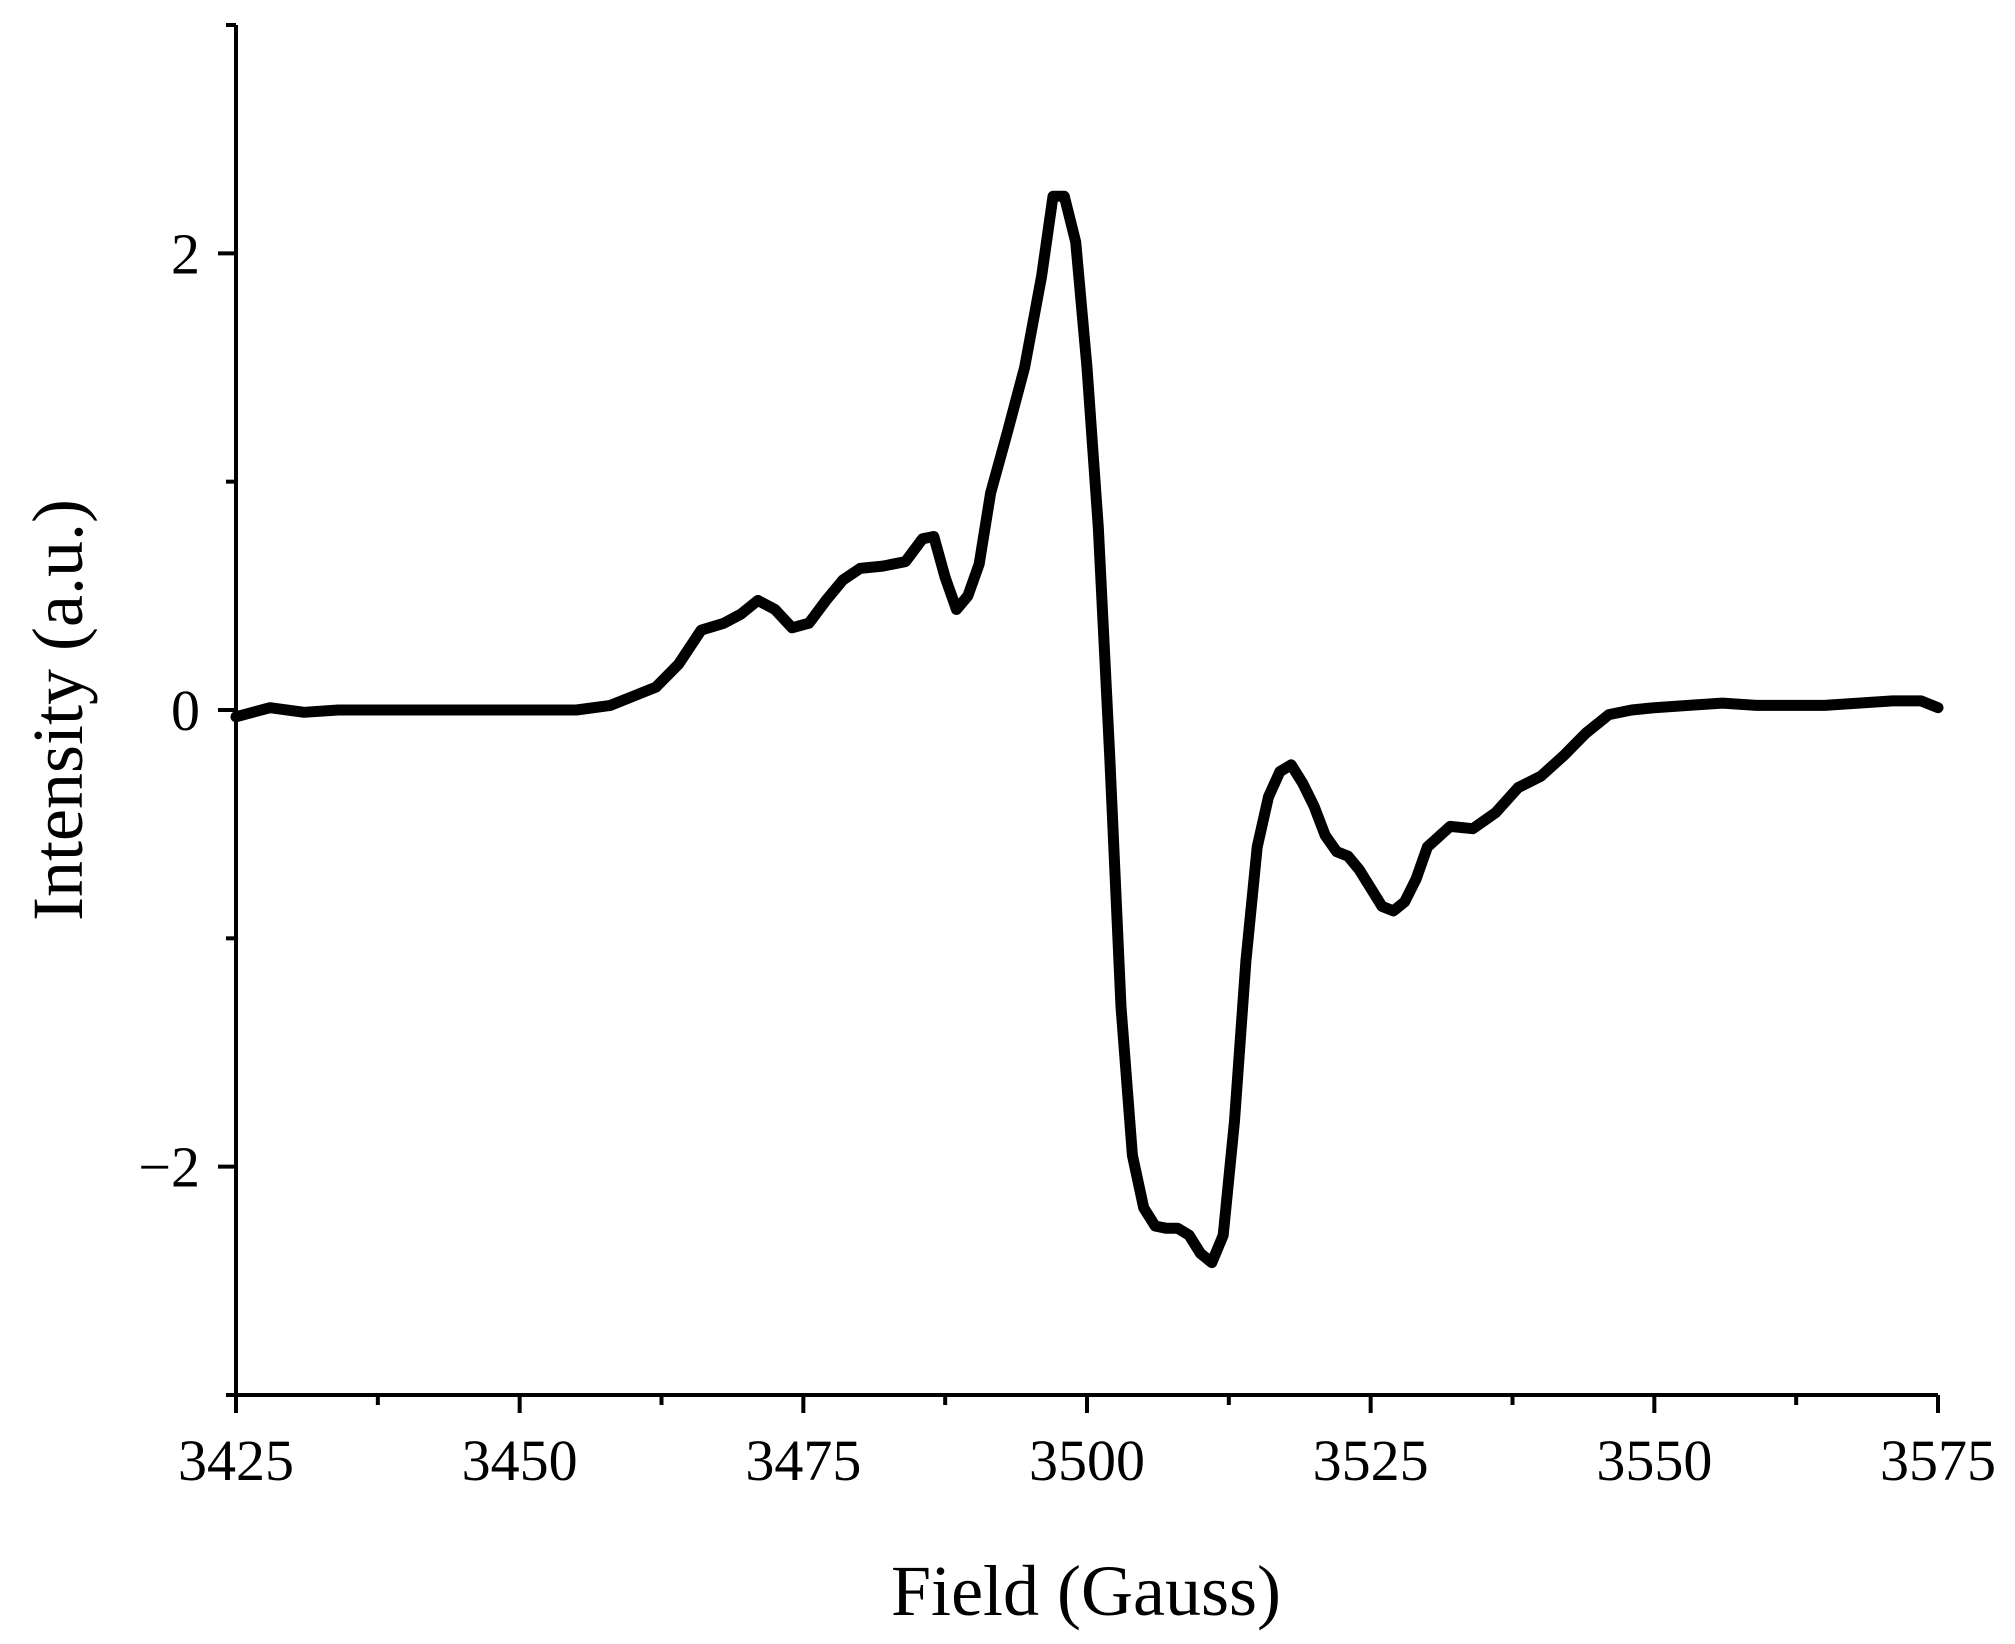 This screenshot has width=2015, height=1644. What do you see at coordinates (1654, 1460) in the screenshot?
I see `x-tick-label: 3550` at bounding box center [1654, 1460].